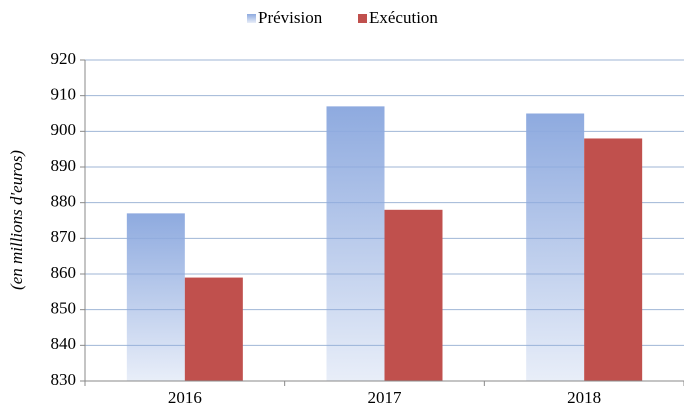  I want to click on legend-label: Exécution, so click(403, 17).